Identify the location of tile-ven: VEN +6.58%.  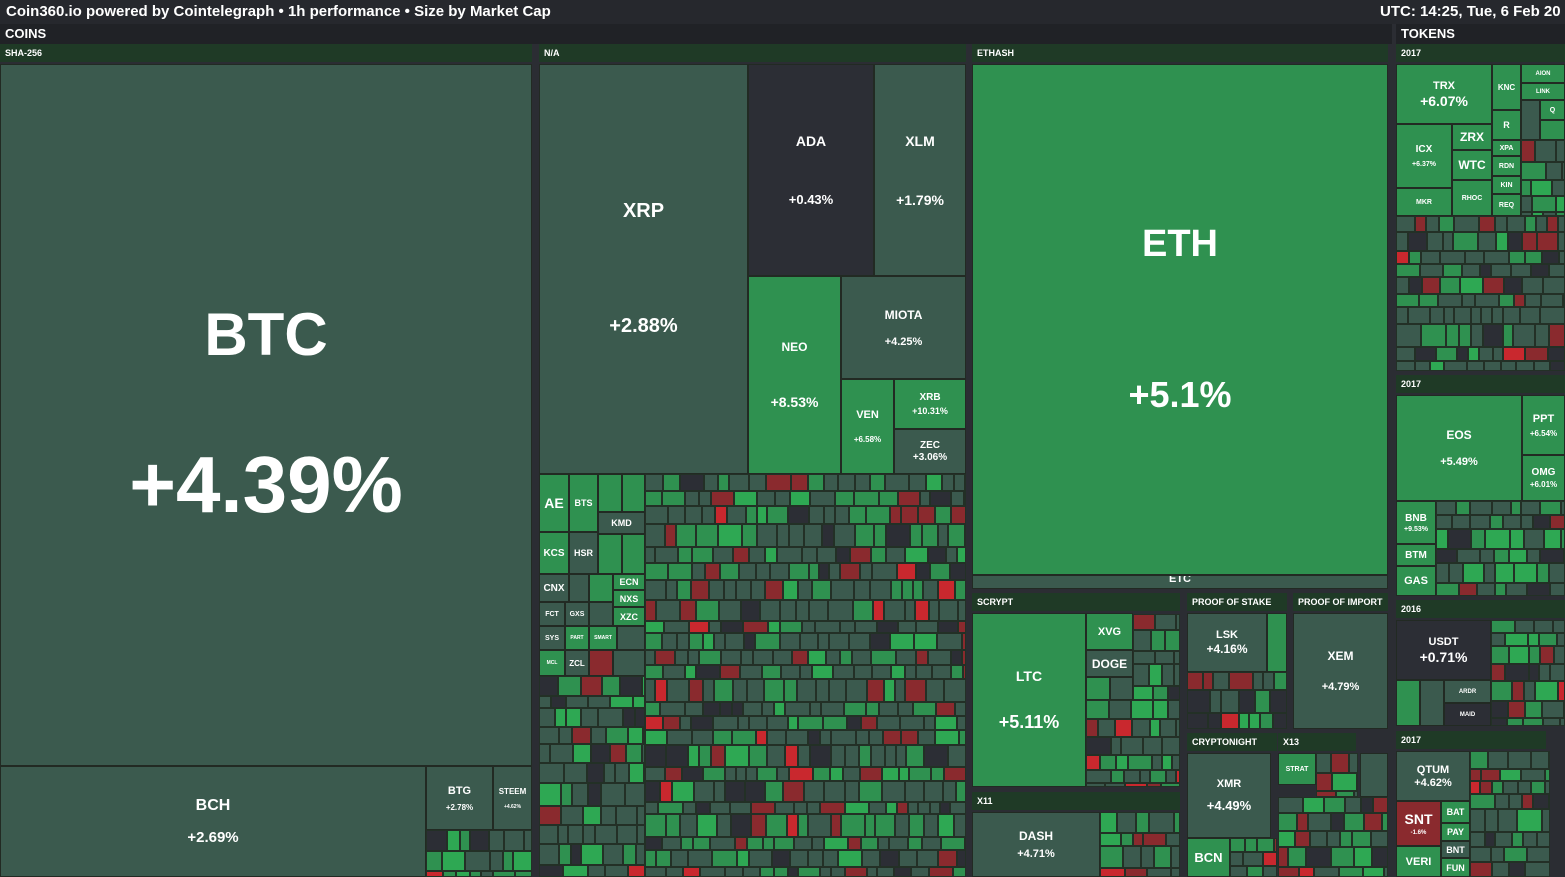
(867, 426).